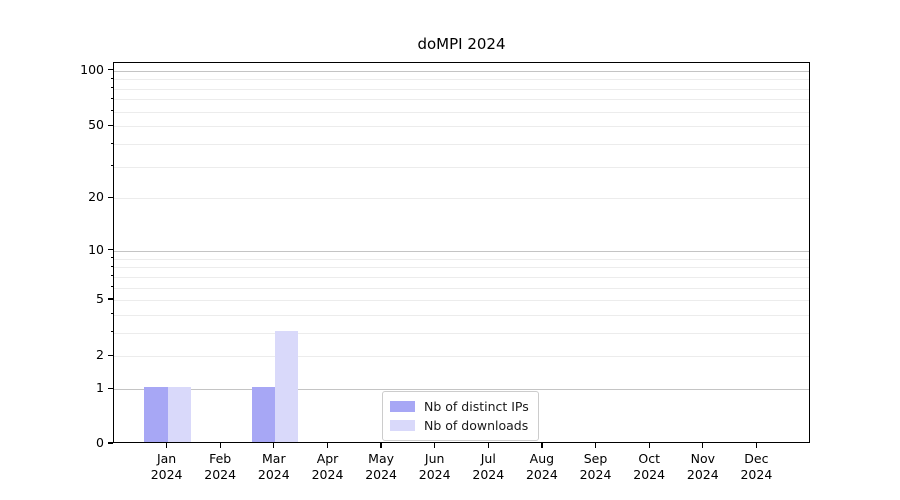  Describe the element at coordinates (381, 458) in the screenshot. I see `x-tick-label-month: May` at that location.